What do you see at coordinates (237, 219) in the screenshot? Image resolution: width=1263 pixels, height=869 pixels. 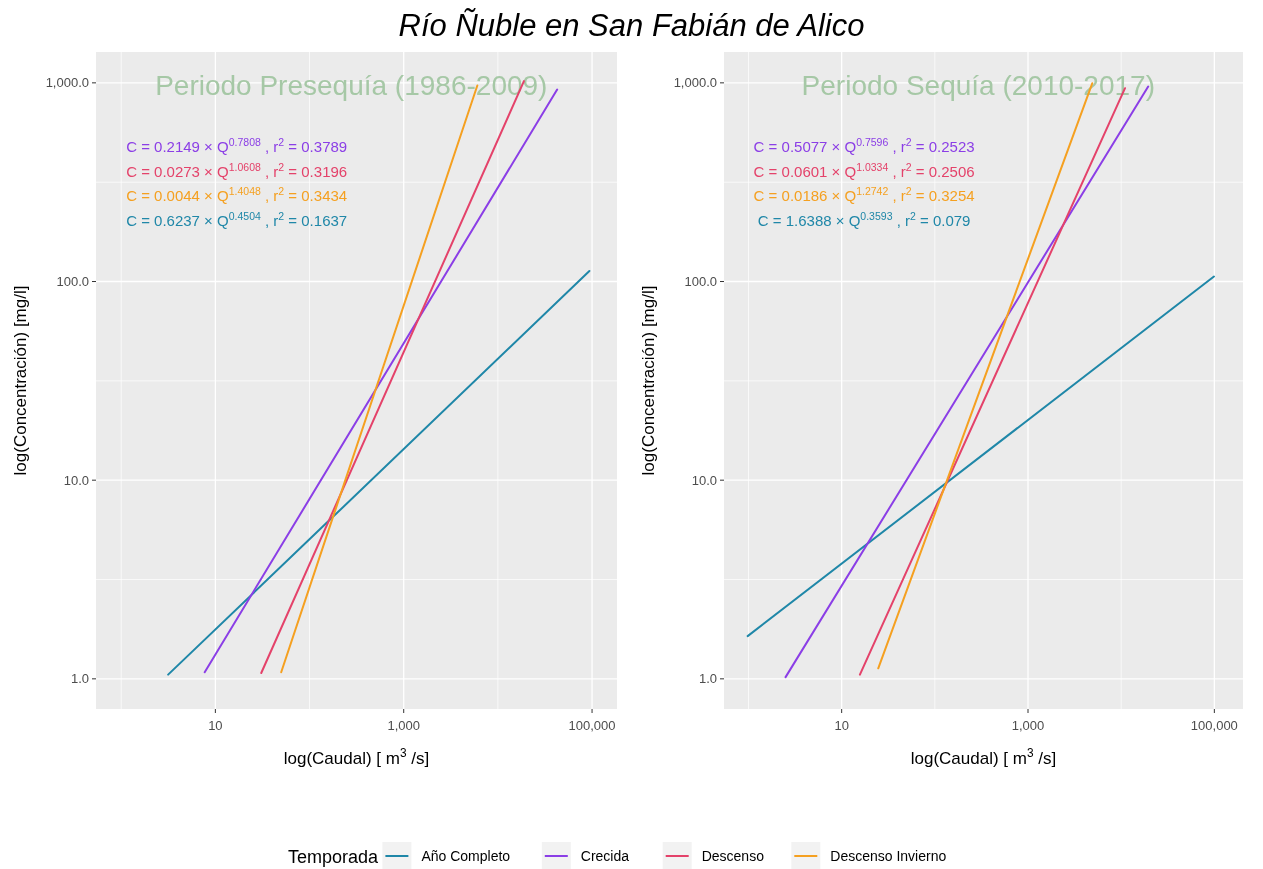 I see `annotation: C = 0.6237 × Q$^{0.4504}$ , r$^{2}$ = 0.1637` at bounding box center [237, 219].